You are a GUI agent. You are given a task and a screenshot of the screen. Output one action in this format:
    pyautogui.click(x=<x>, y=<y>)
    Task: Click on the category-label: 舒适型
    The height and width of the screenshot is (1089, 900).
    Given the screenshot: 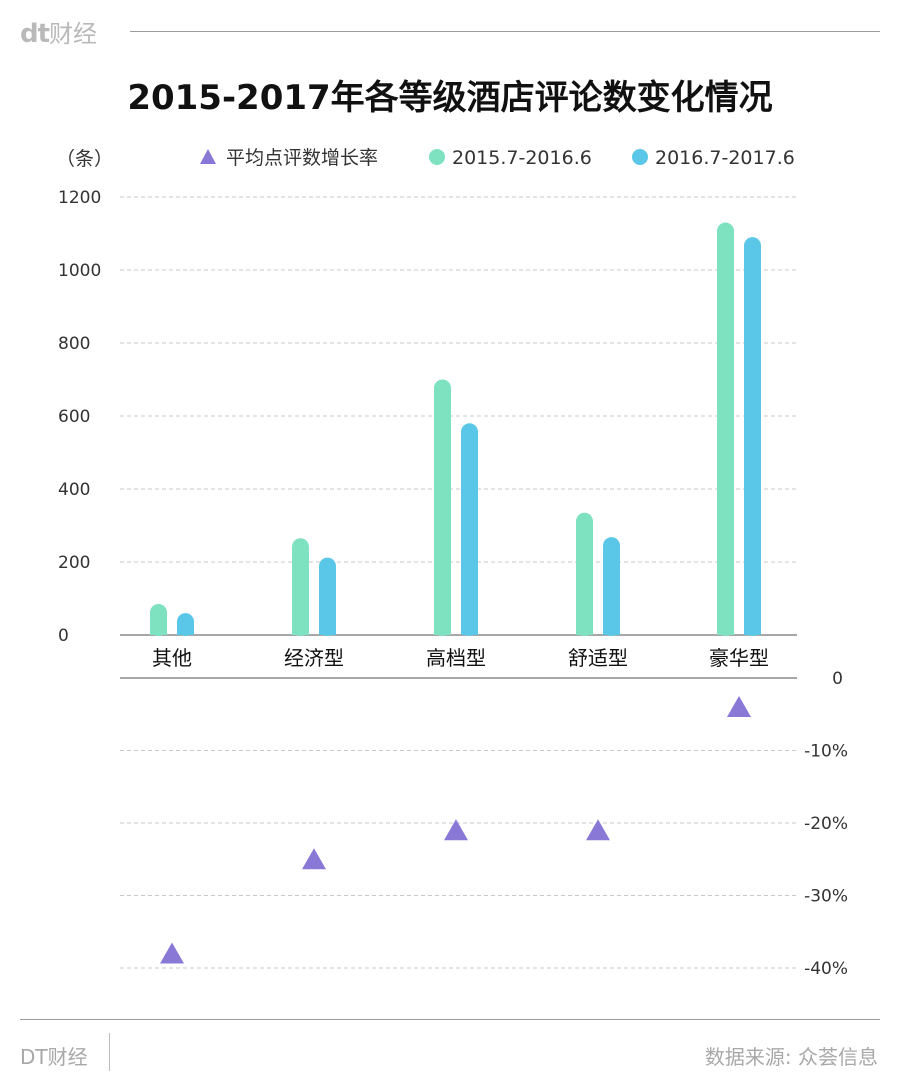 What is the action you would take?
    pyautogui.click(x=598, y=658)
    